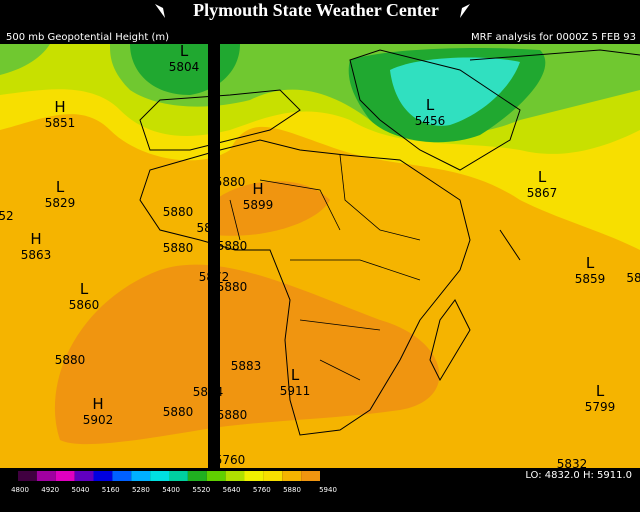 The width and height of the screenshot is (640, 512). I want to click on contour-label: 5832, so click(572, 464).